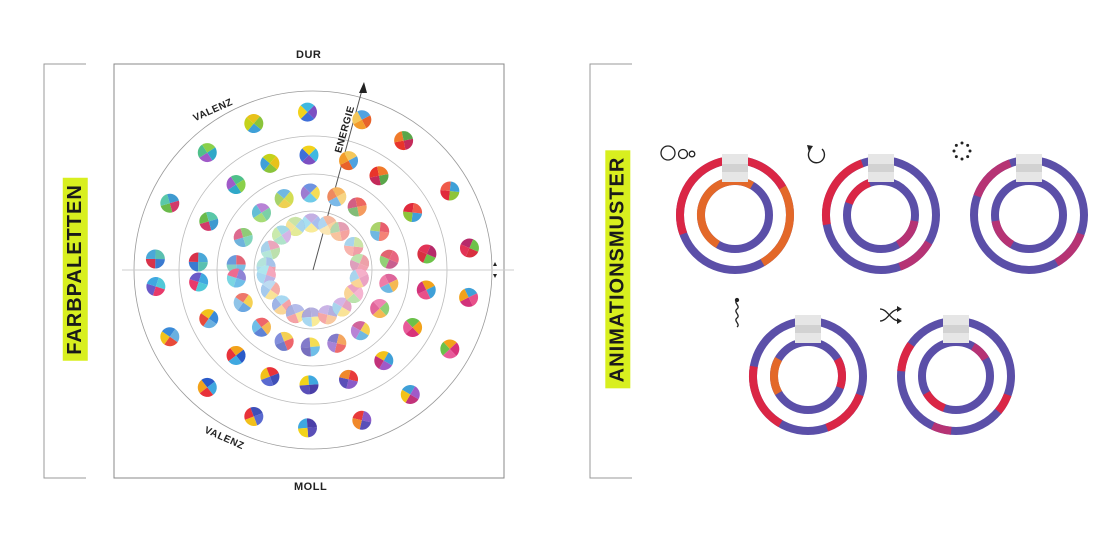 This screenshot has height=549, width=1120. What do you see at coordinates (64, 271) in the screenshot?
I see `left-bracket` at bounding box center [64, 271].